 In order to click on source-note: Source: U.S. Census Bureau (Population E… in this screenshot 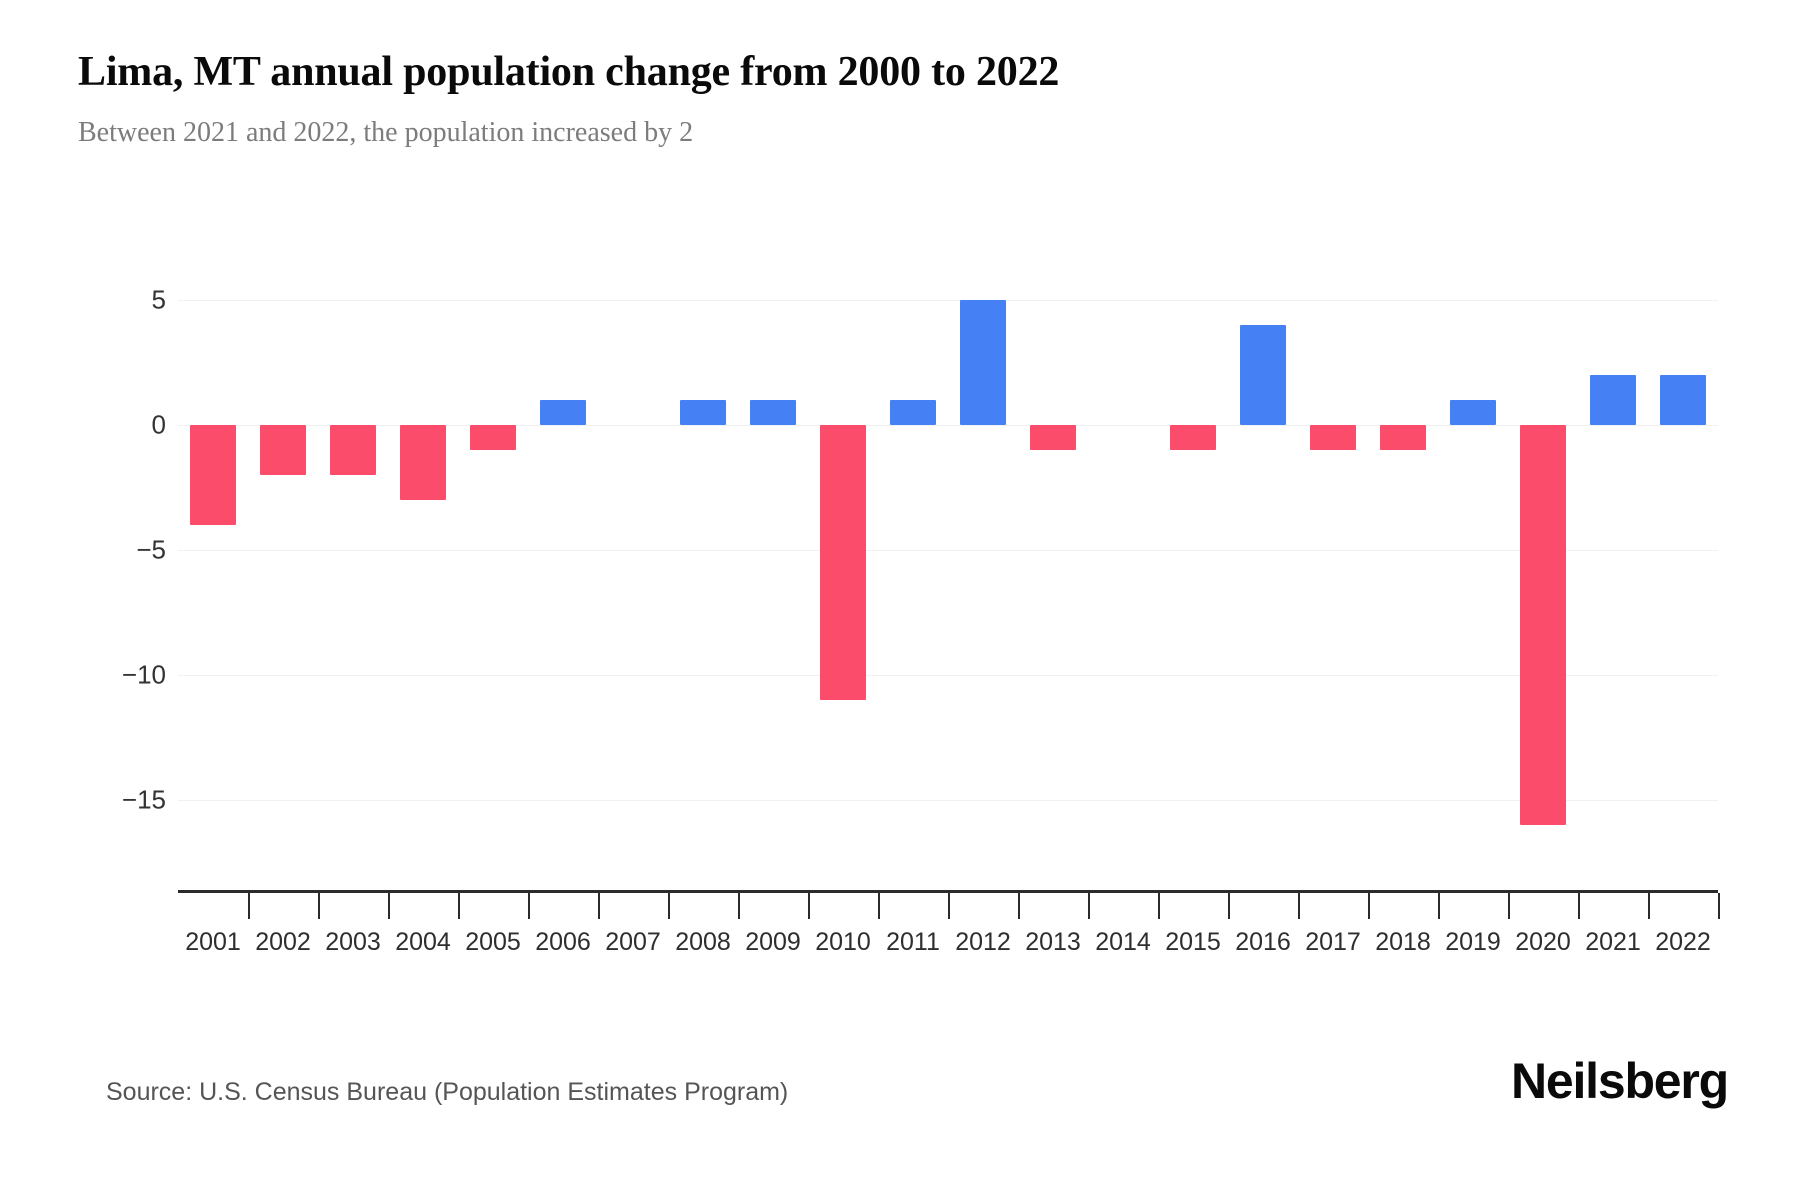, I will do `click(447, 1092)`.